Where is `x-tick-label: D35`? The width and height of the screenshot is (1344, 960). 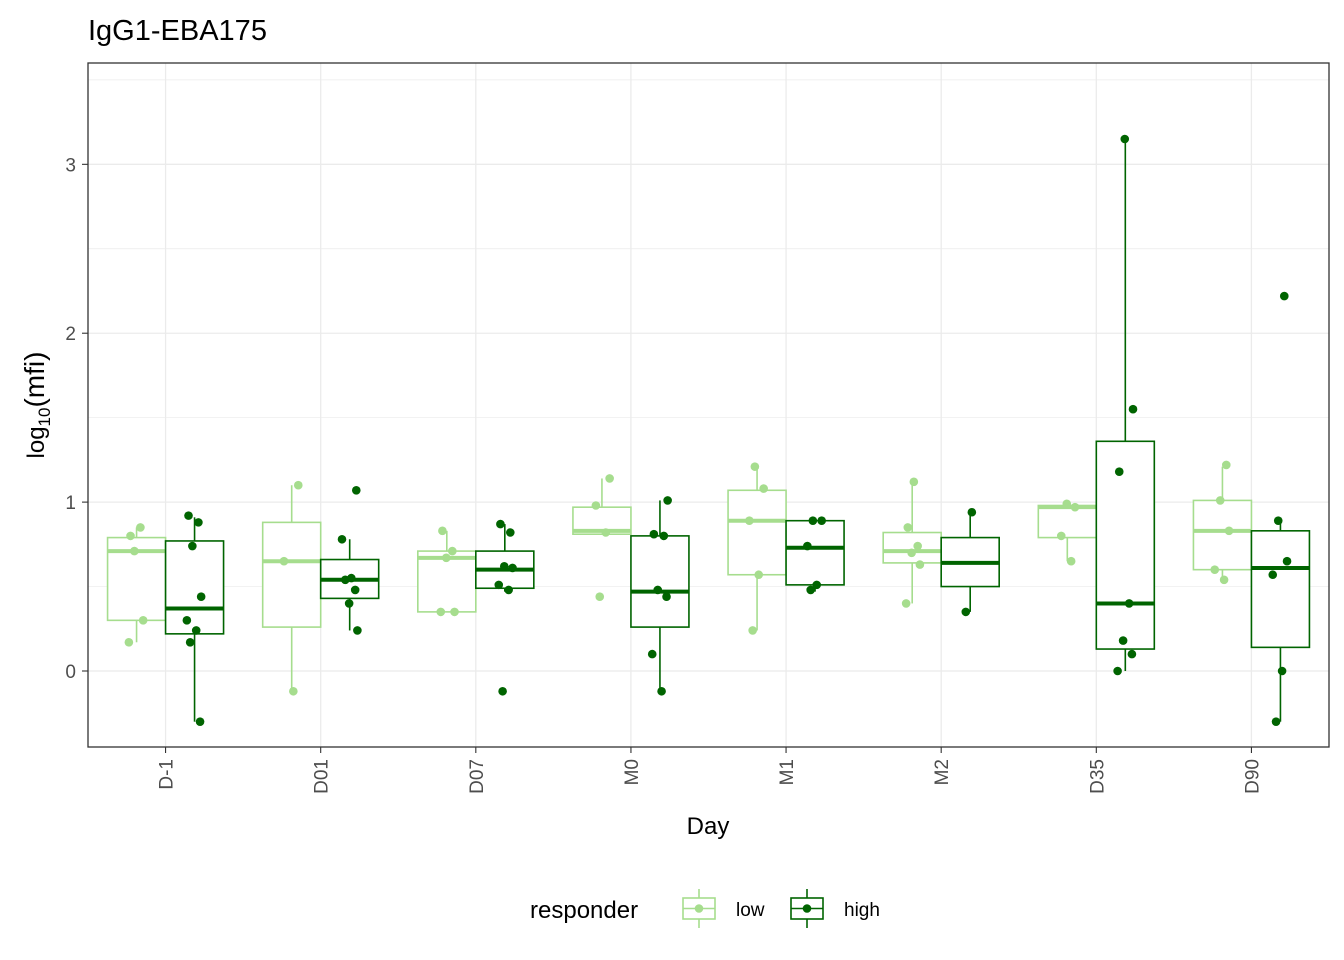 x-tick-label: D35 is located at coordinates (1097, 776).